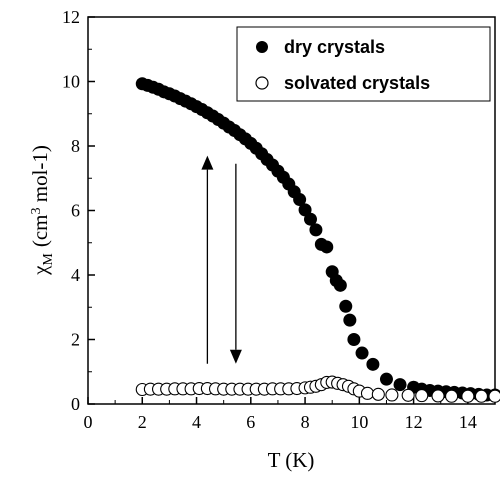  Describe the element at coordinates (334, 47) in the screenshot. I see `legend-label-dry: dry crystals` at that location.